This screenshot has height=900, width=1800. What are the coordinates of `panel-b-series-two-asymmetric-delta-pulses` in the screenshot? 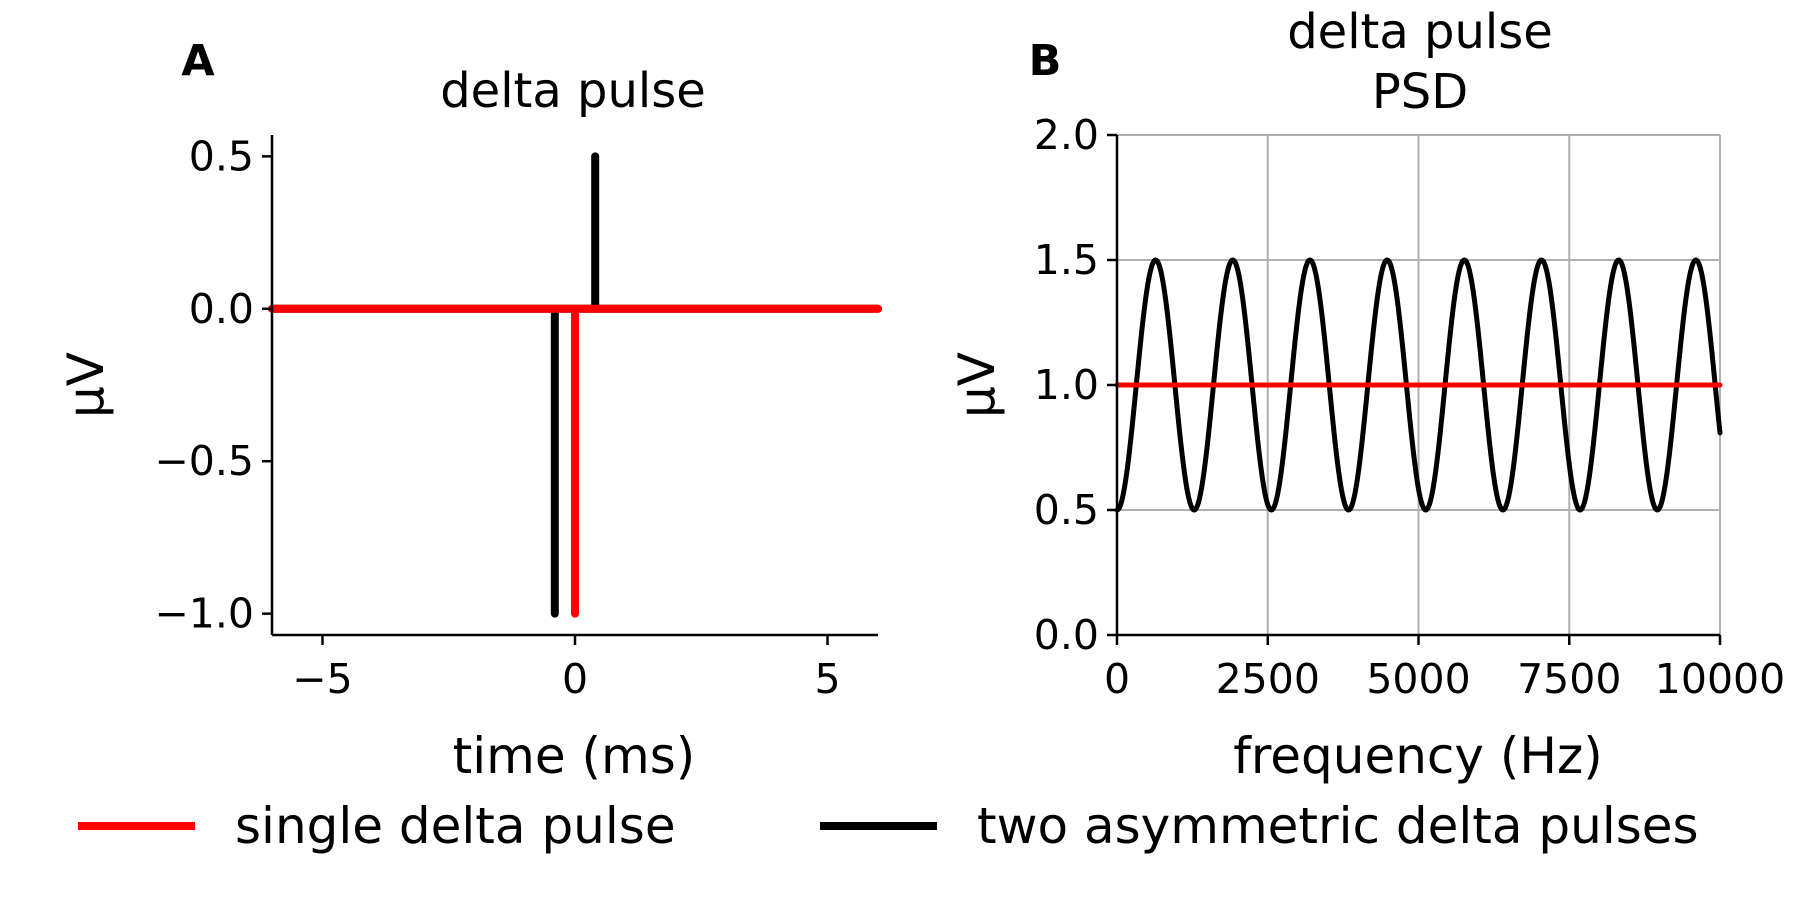 It's located at (1418, 385).